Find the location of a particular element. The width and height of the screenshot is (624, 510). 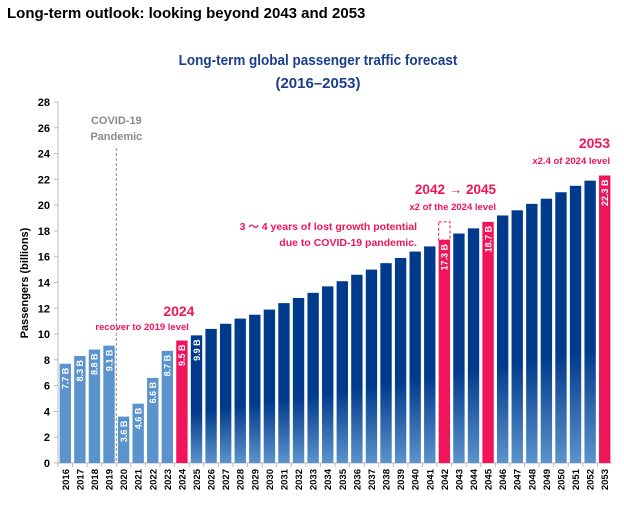

x-tick-label: 2020 is located at coordinates (124, 479).